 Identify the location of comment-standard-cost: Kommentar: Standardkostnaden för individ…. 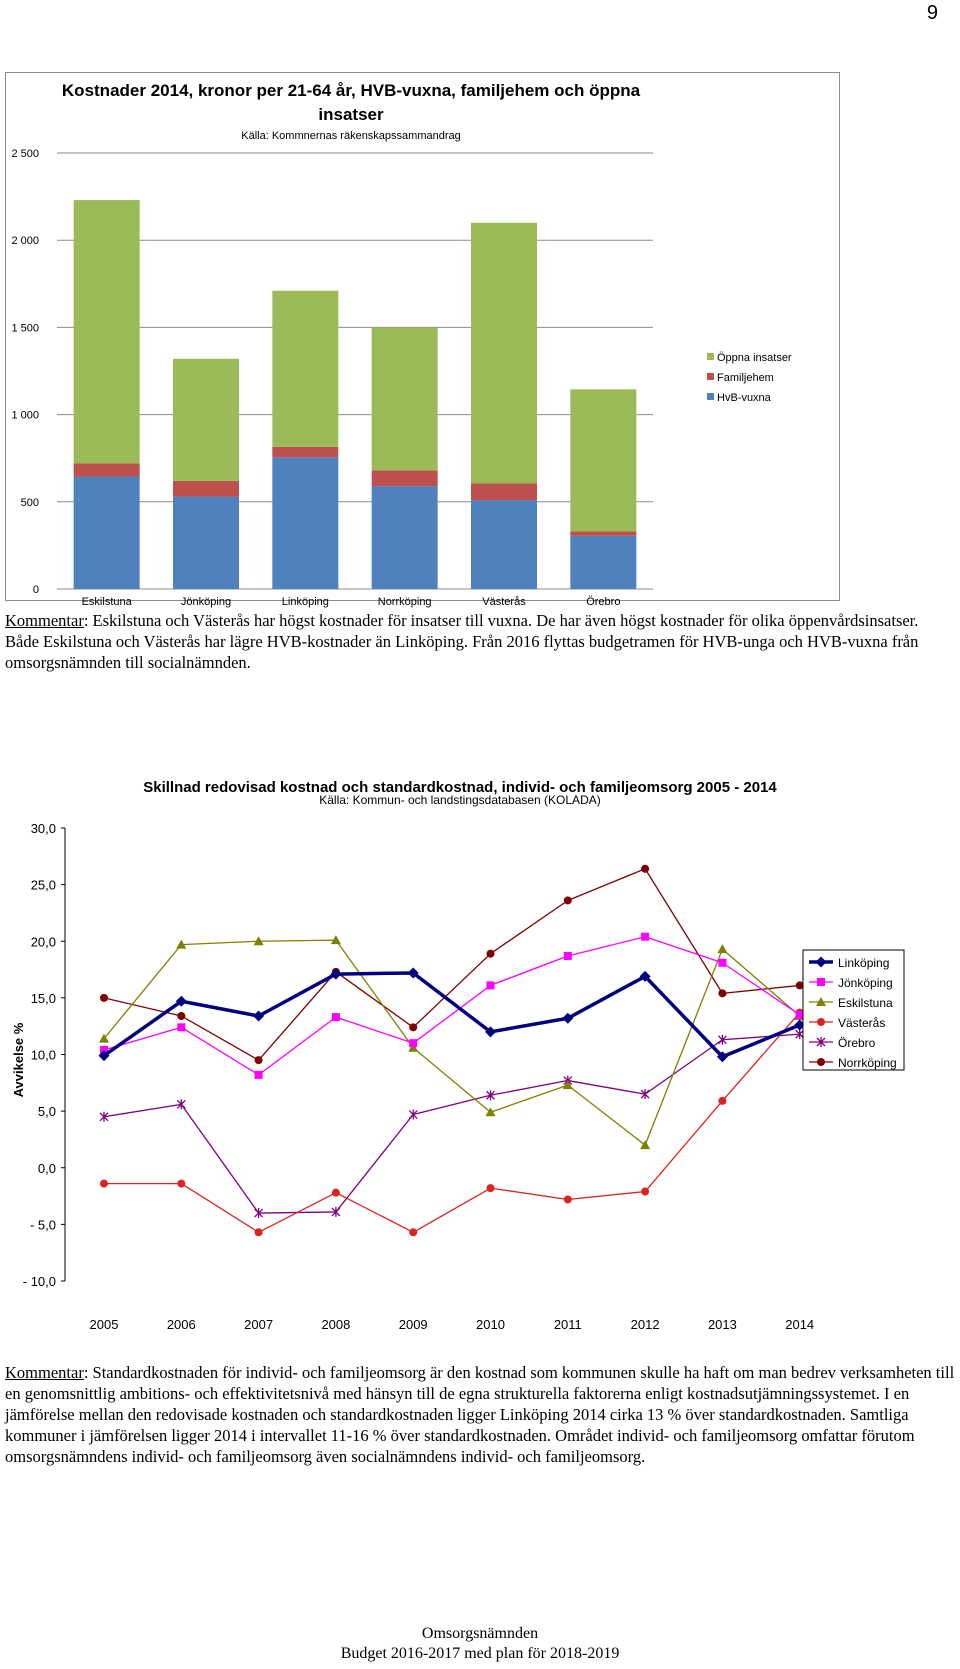
(480, 1414).